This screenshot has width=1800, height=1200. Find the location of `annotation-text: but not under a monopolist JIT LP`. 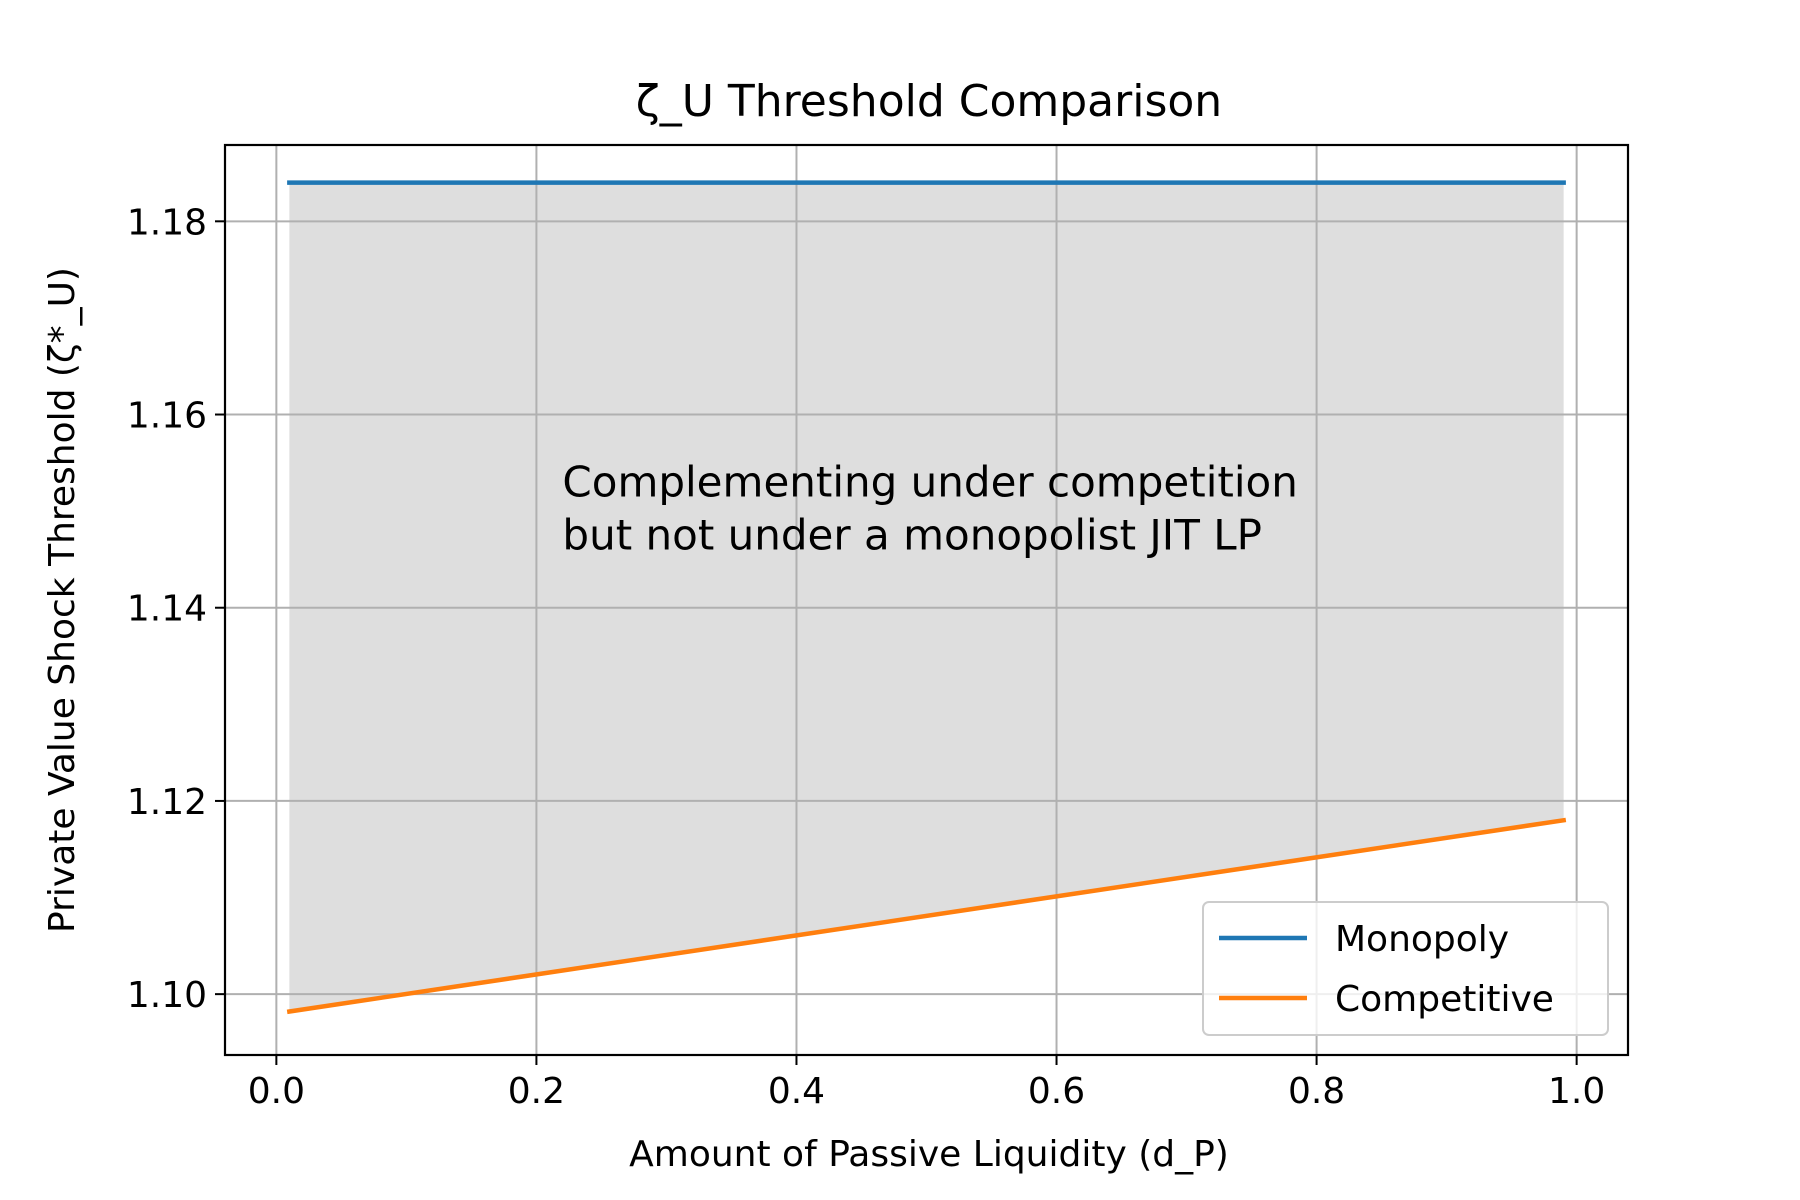

annotation-text: but not under a monopolist JIT LP is located at coordinates (912, 535).